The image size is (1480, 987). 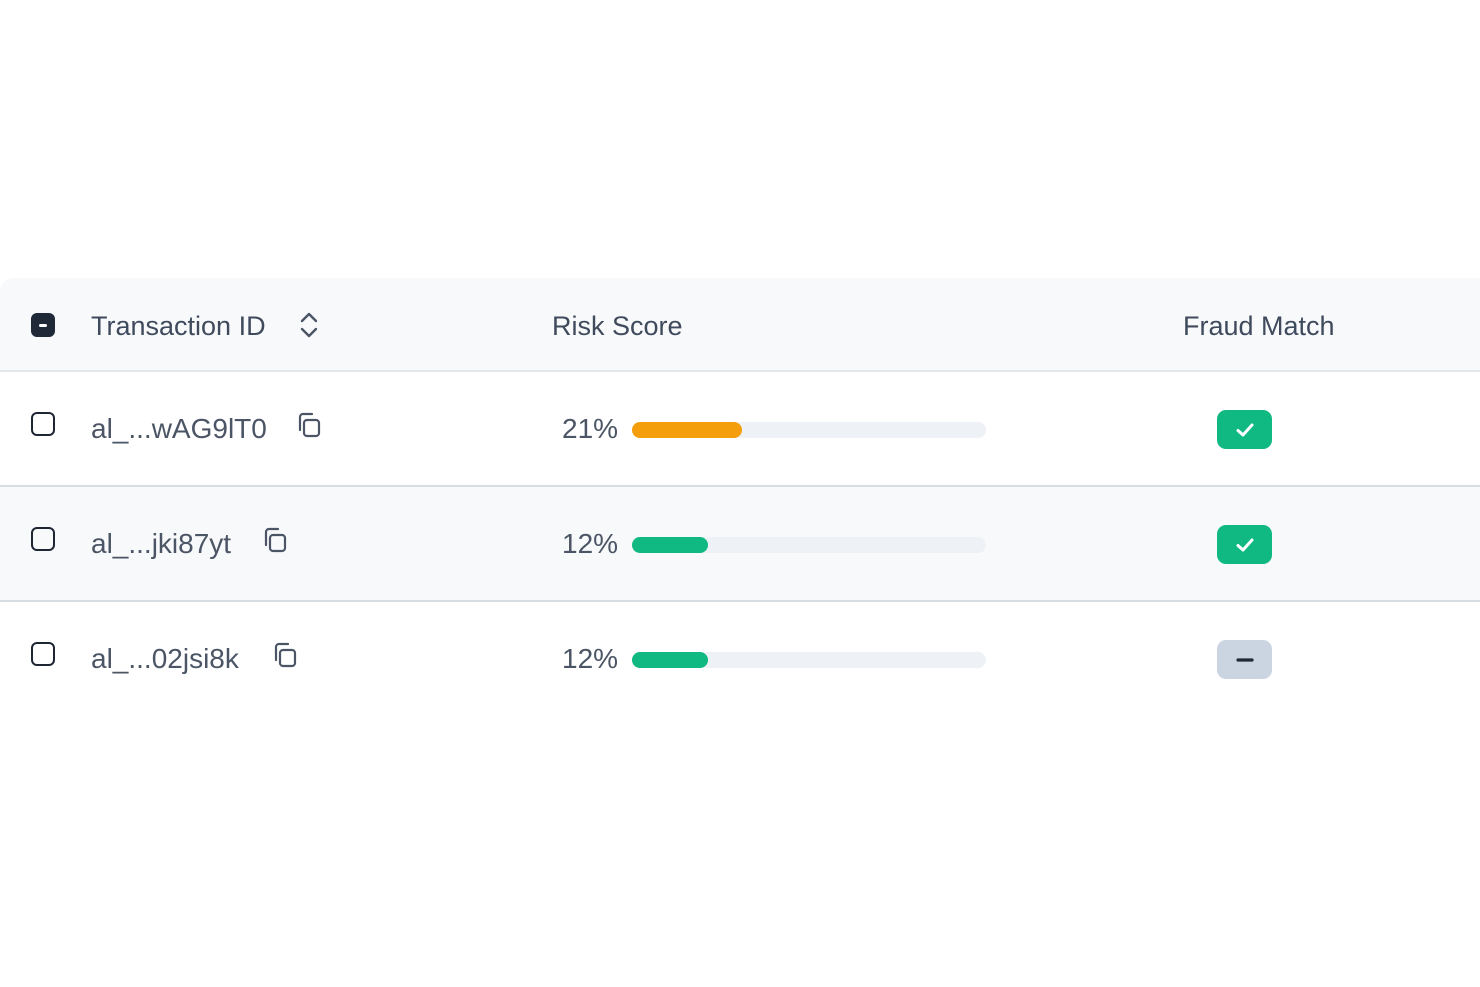 I want to click on column-header-fraud-match: Fraud Match, so click(x=1259, y=326).